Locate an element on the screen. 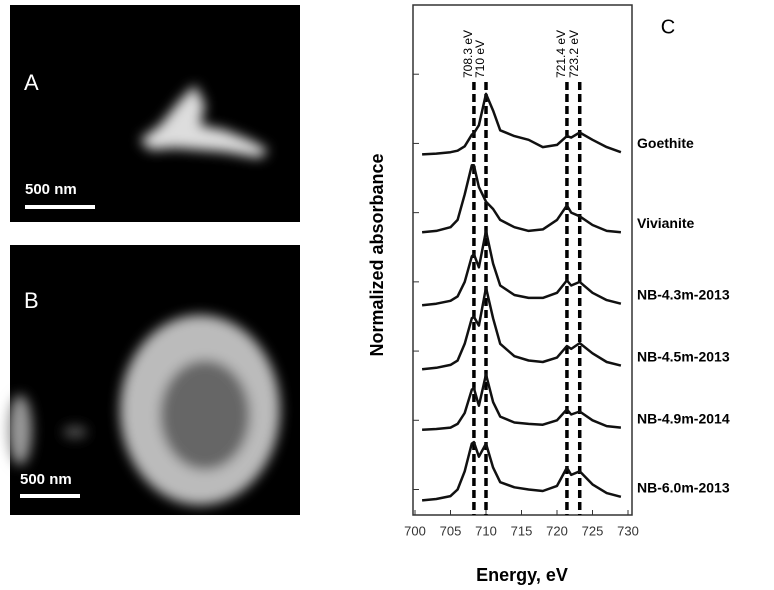  series-label: NB-4.3m-2013 is located at coordinates (683, 294).